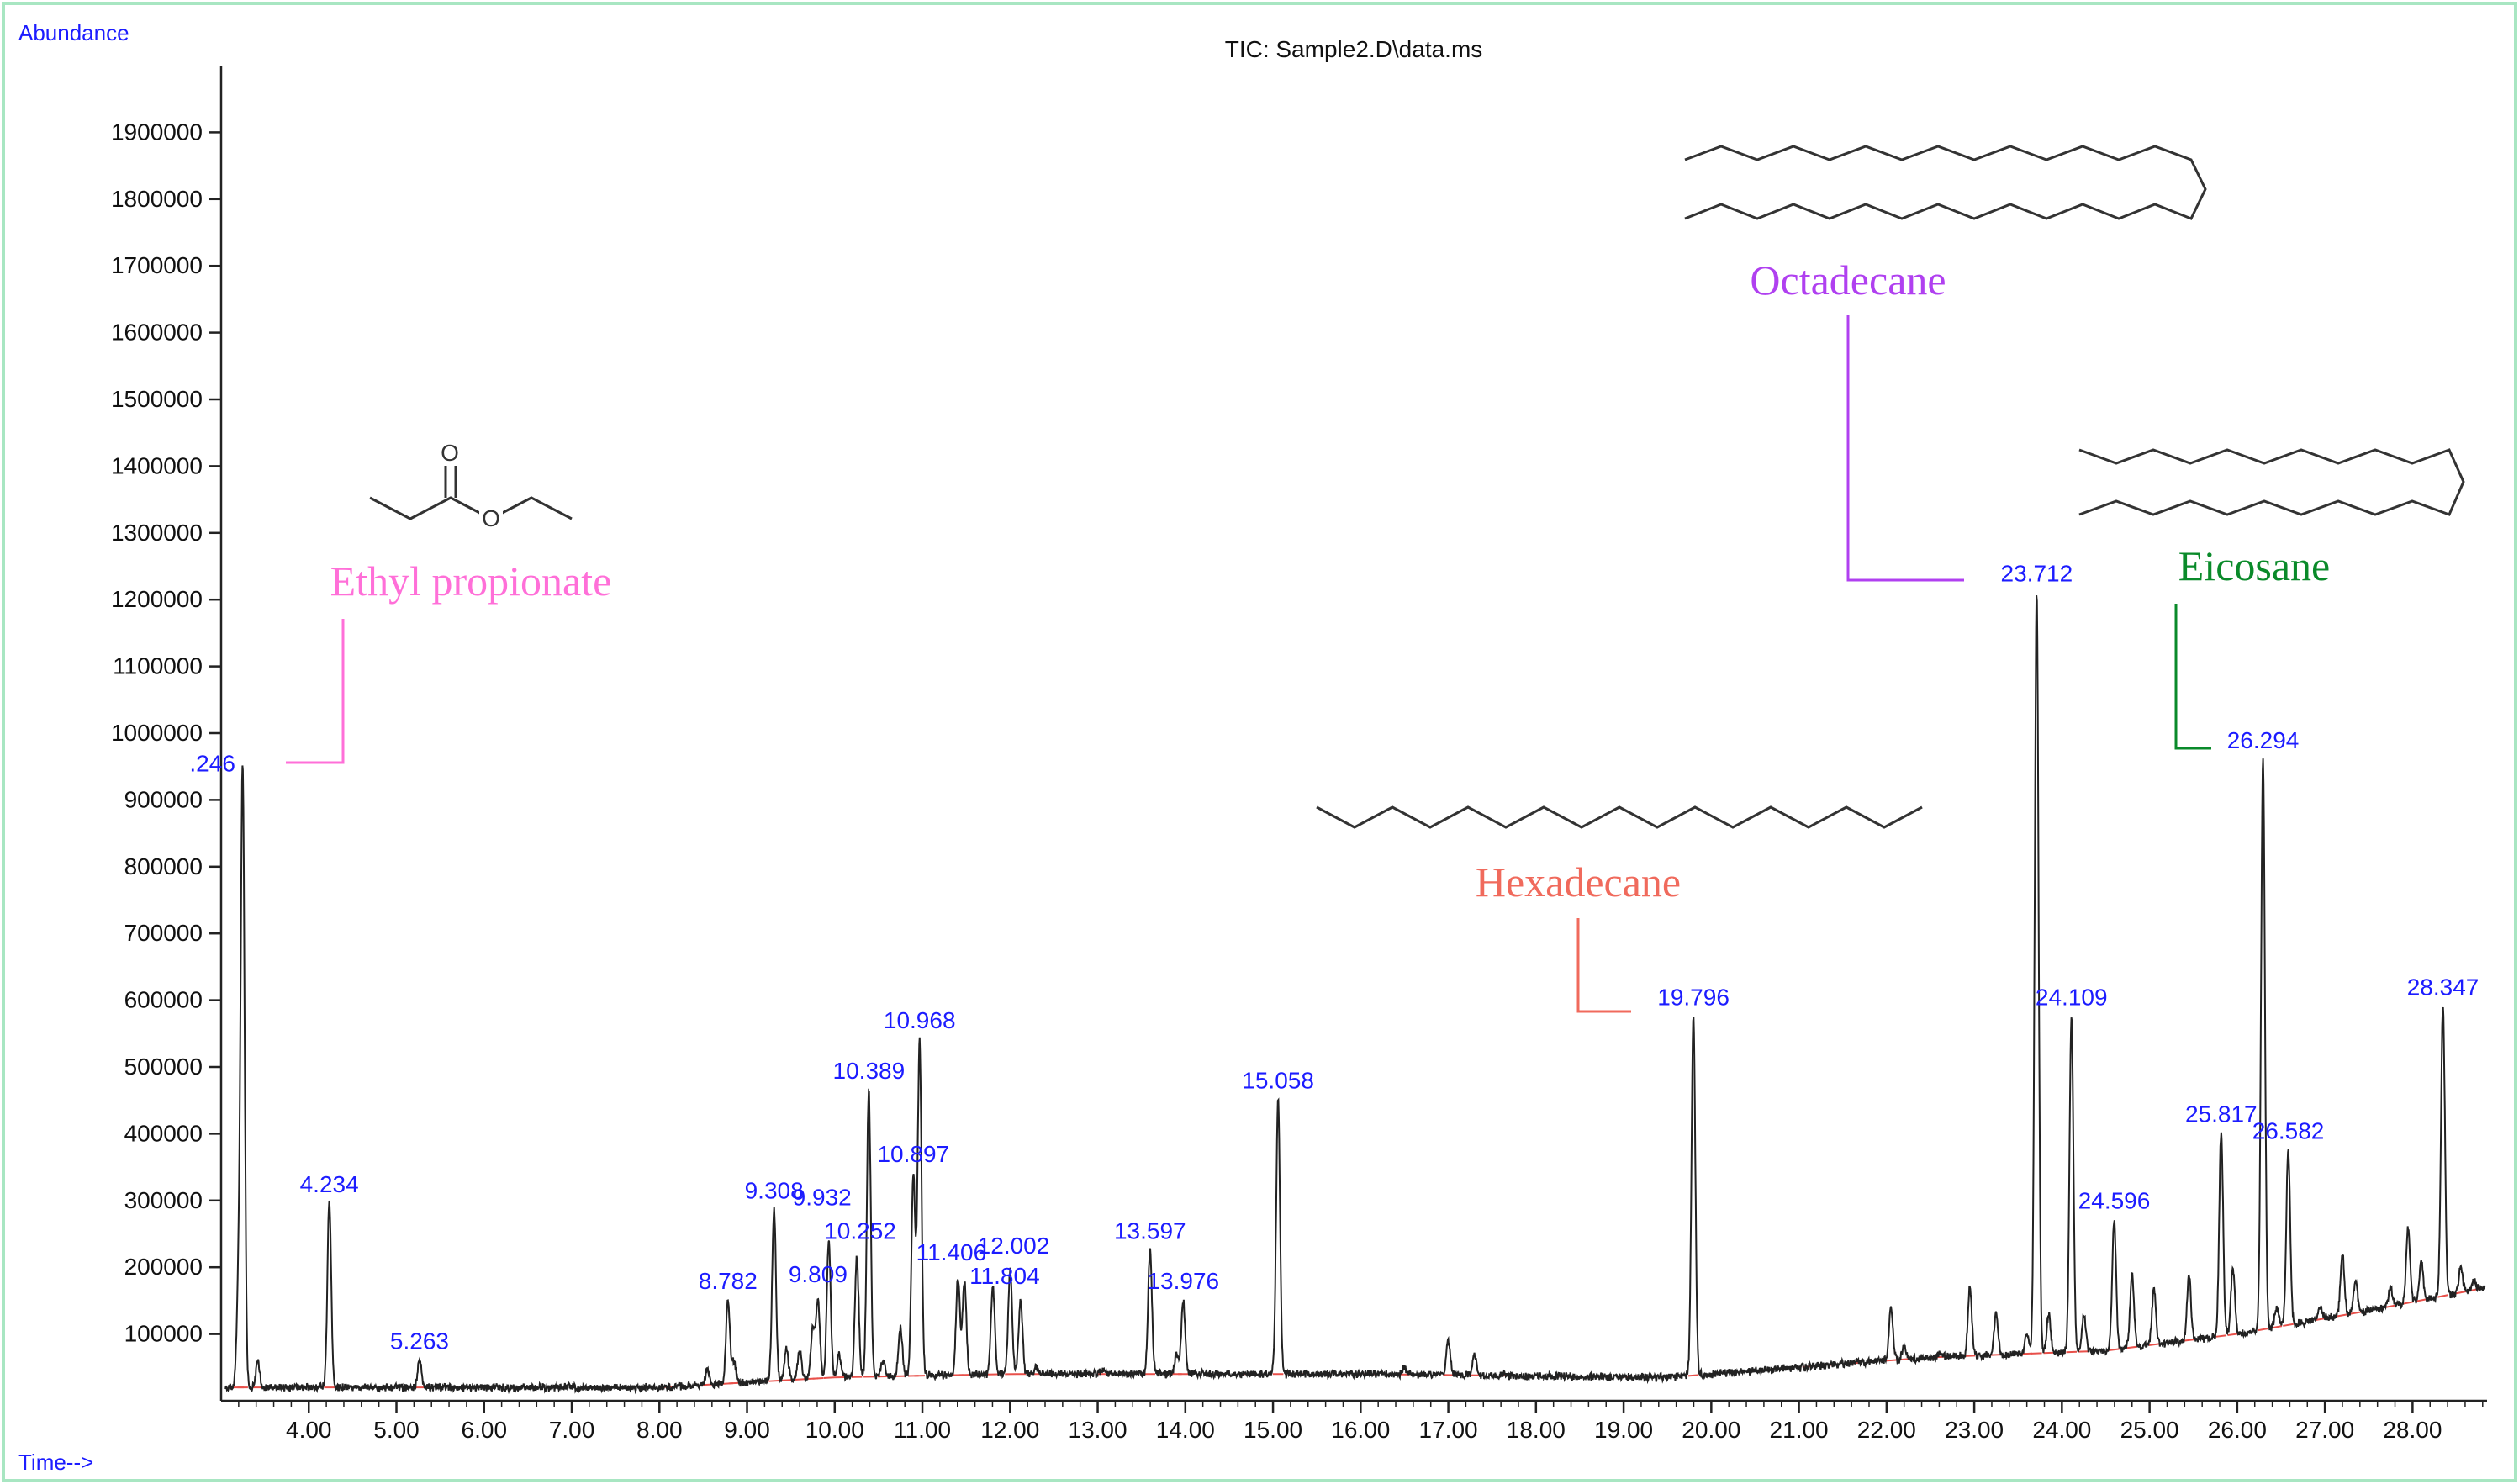 The width and height of the screenshot is (2519, 1484). I want to click on x-tick-label: 7.00, so click(572, 1430).